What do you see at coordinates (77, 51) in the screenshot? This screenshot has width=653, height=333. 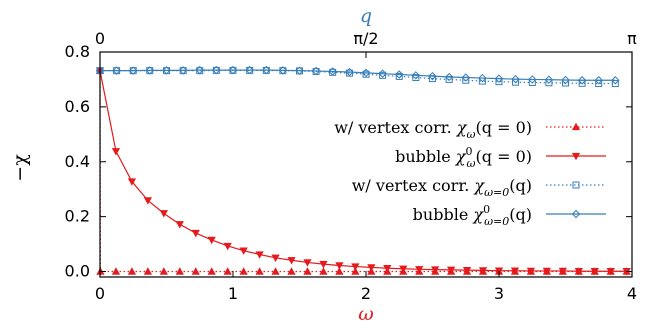 I see `y-tick-label: 0.8` at bounding box center [77, 51].